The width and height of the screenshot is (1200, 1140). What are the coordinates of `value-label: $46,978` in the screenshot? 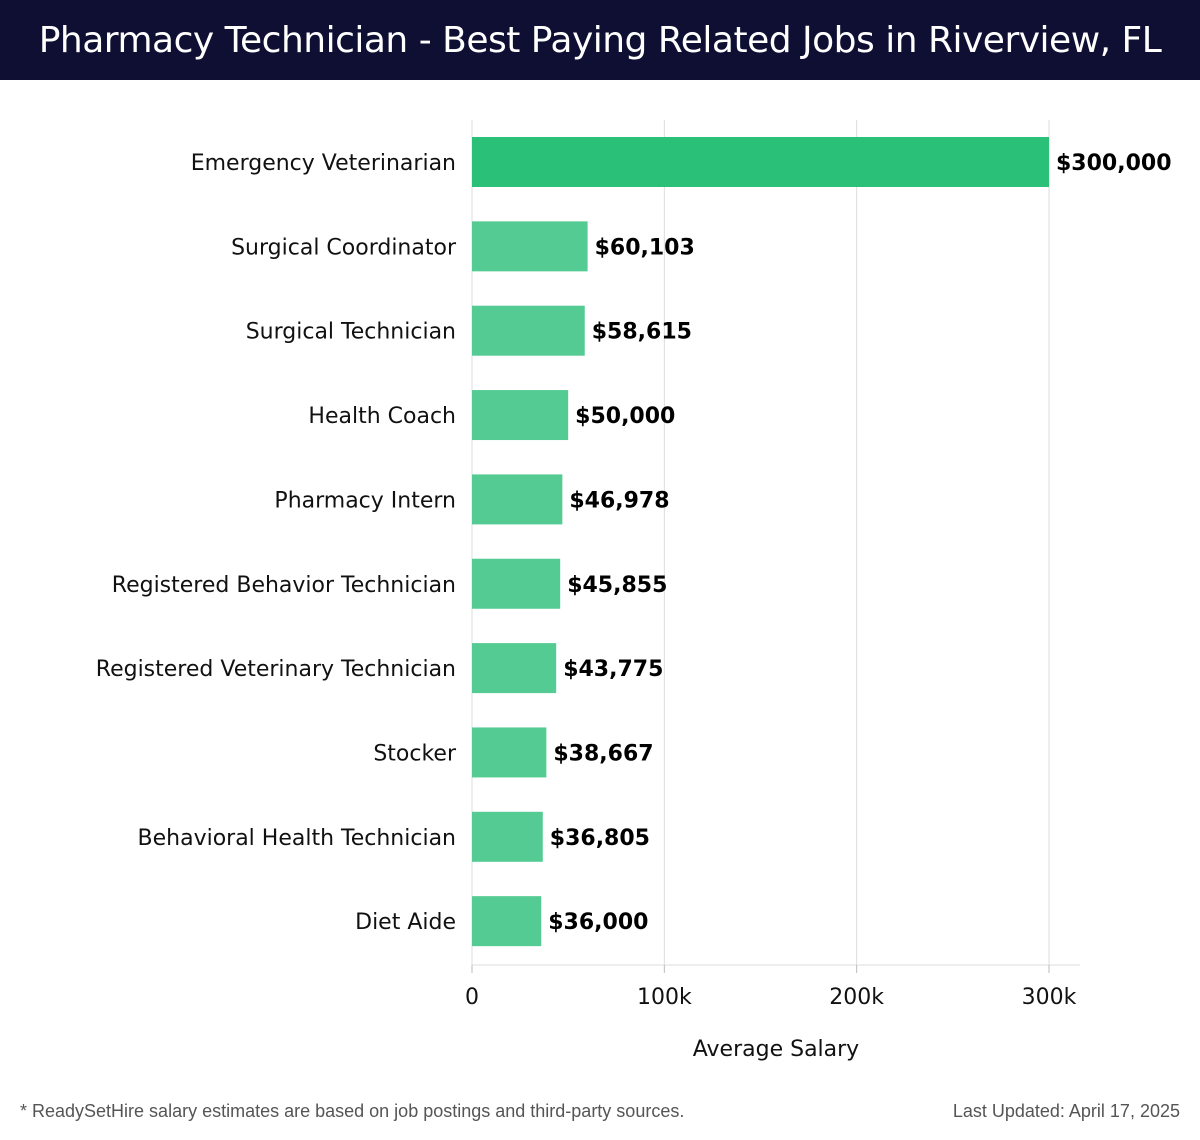 It's located at (619, 500).